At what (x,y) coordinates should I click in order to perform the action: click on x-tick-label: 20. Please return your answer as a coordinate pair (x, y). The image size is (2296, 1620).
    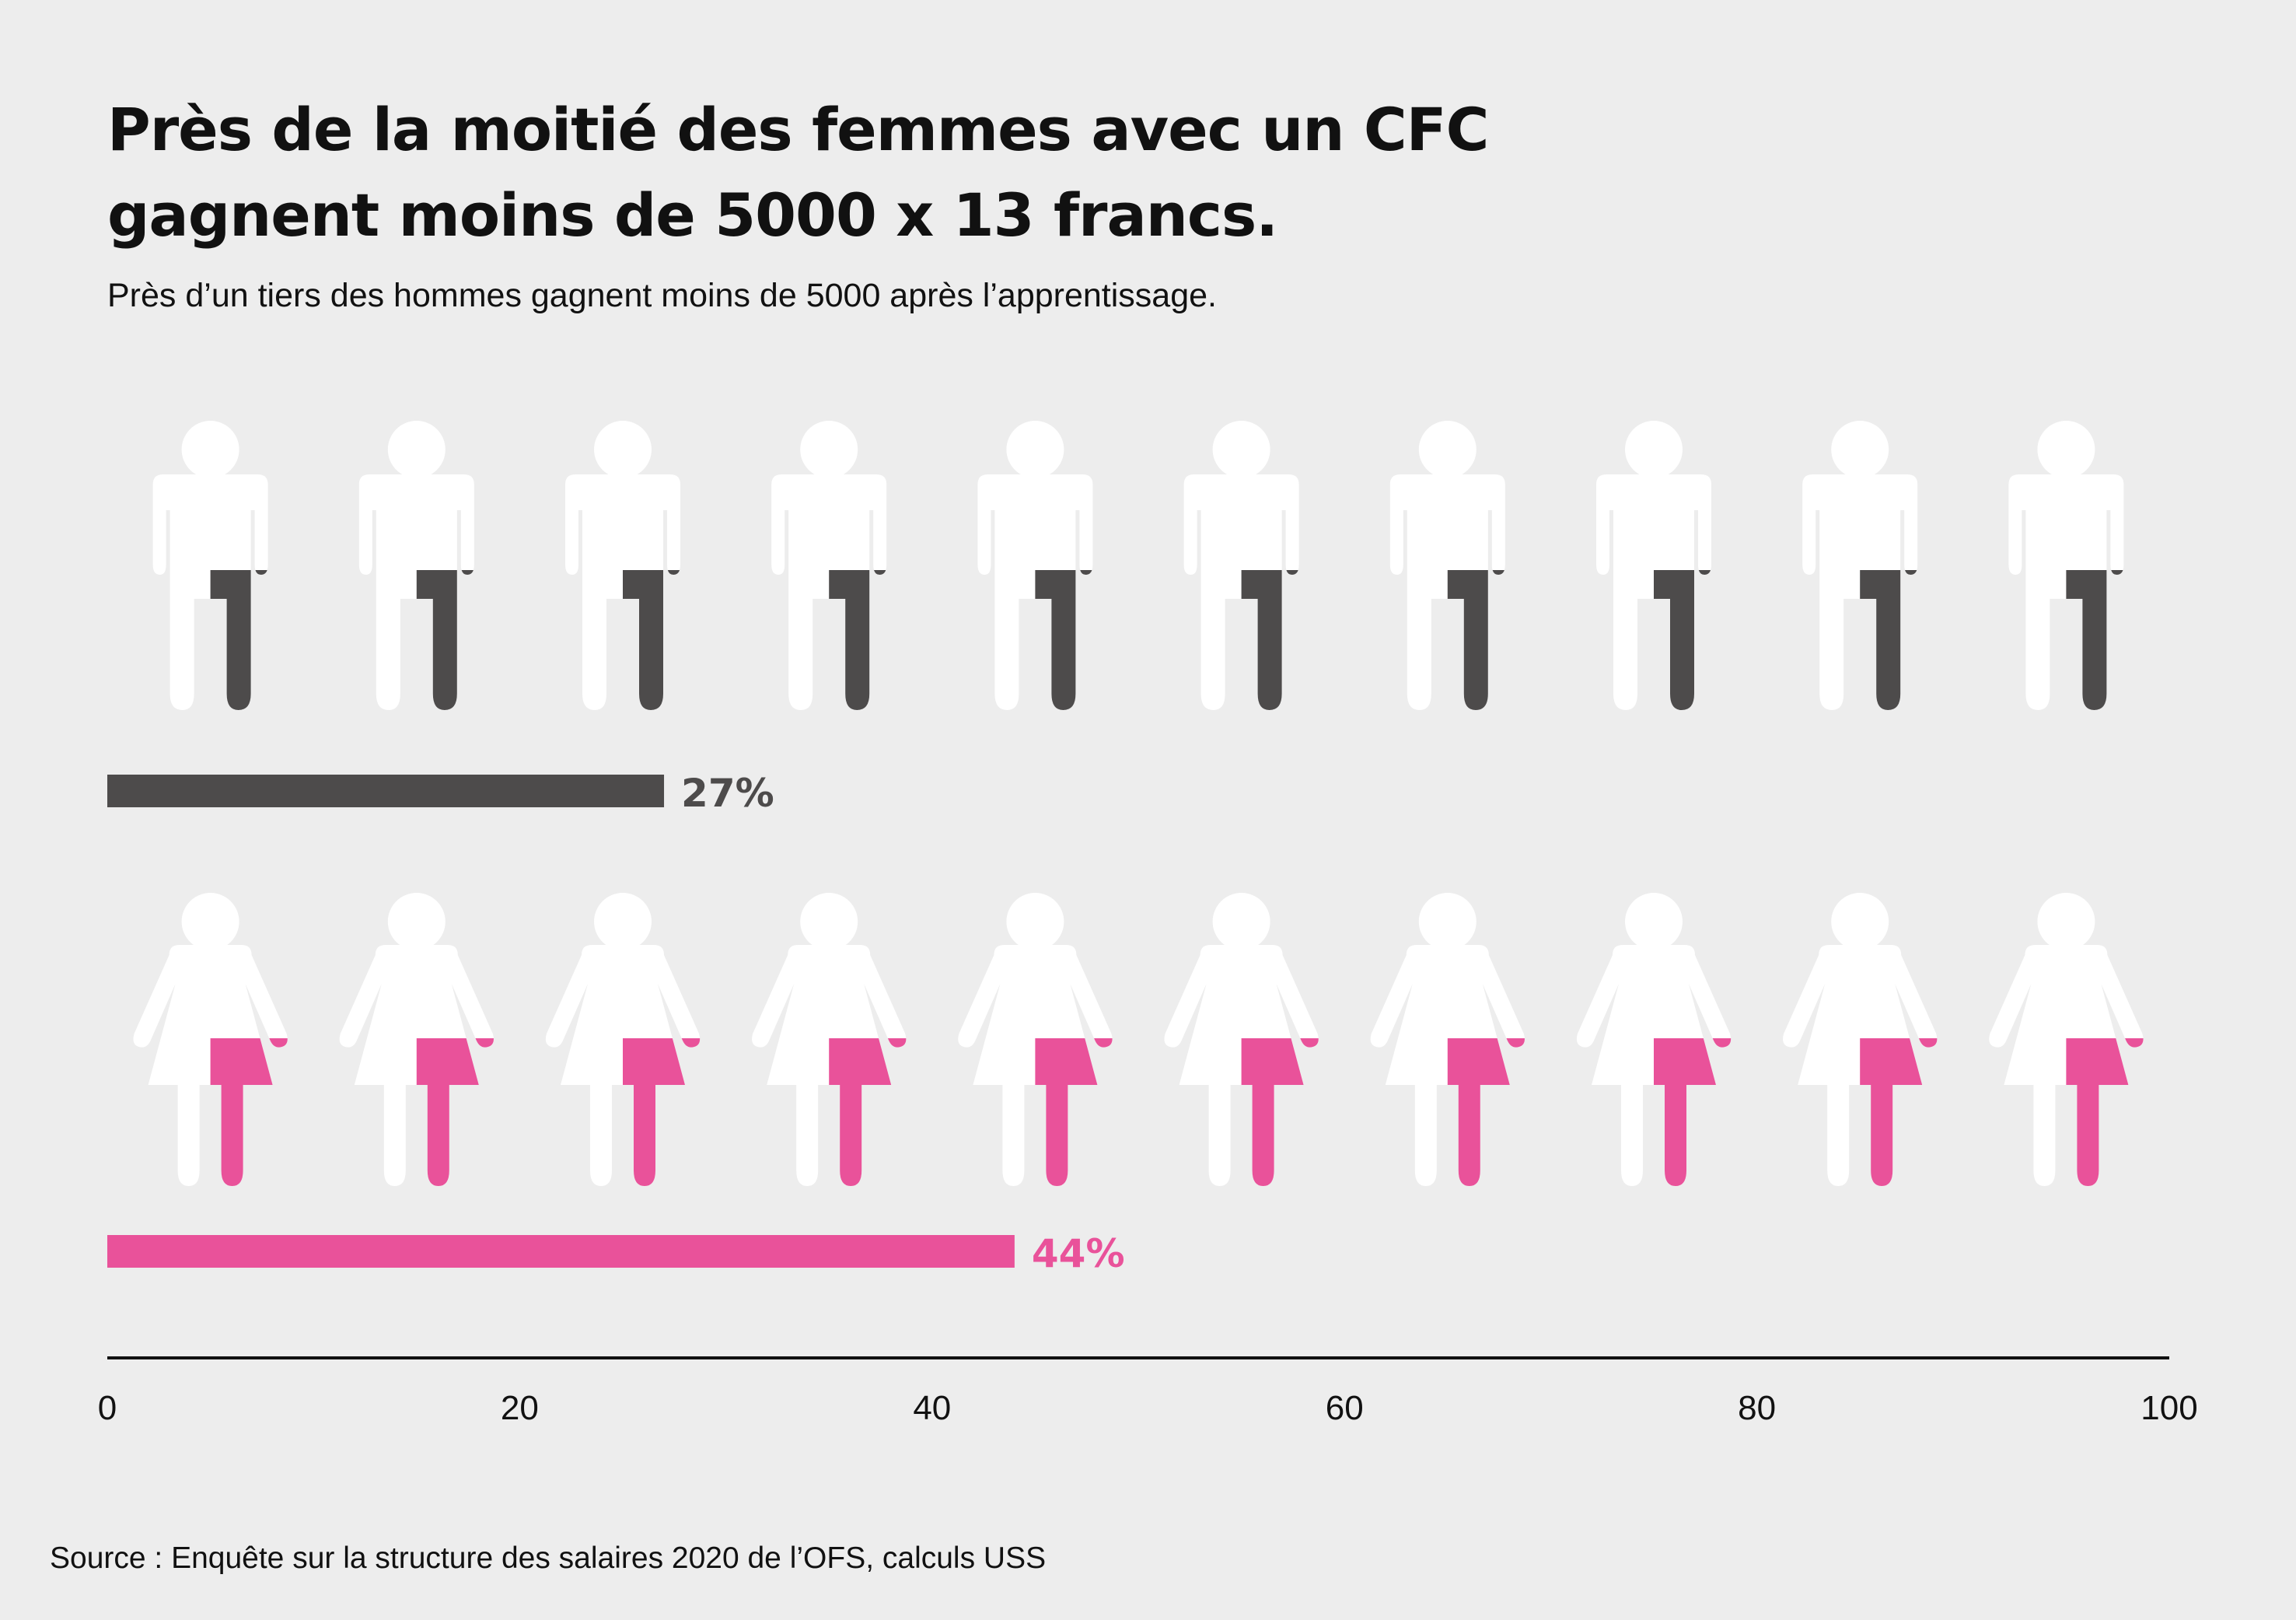
    Looking at the image, I should click on (520, 1408).